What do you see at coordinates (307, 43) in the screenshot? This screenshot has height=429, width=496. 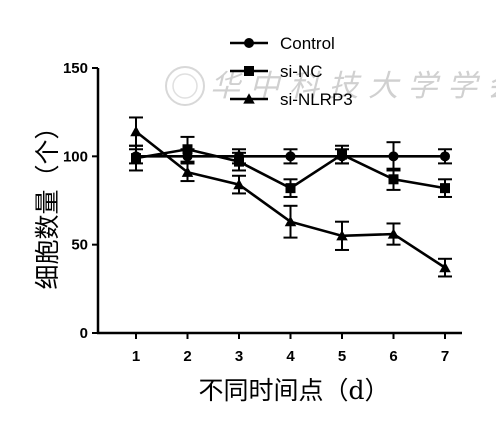 I see `legend-label: Control` at bounding box center [307, 43].